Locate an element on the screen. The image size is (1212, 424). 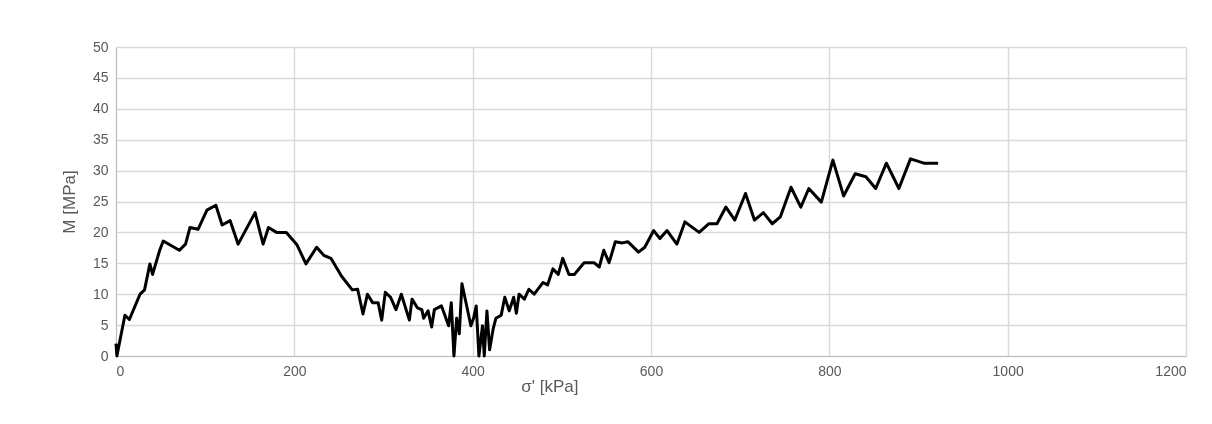
y-tick-label: 45 is located at coordinates (100, 77).